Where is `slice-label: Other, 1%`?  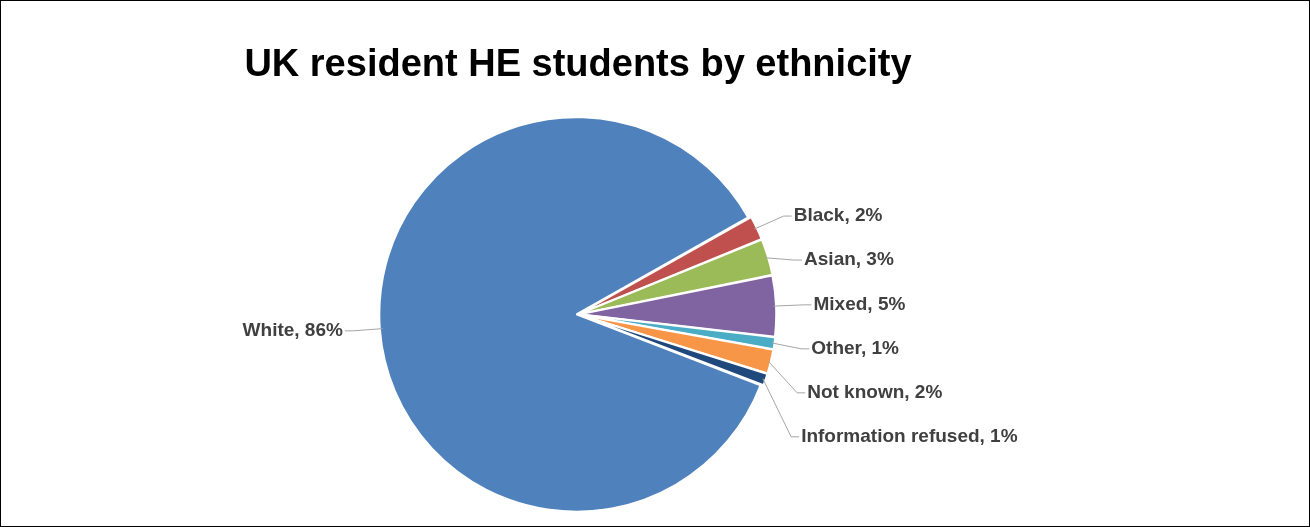 slice-label: Other, 1% is located at coordinates (855, 348).